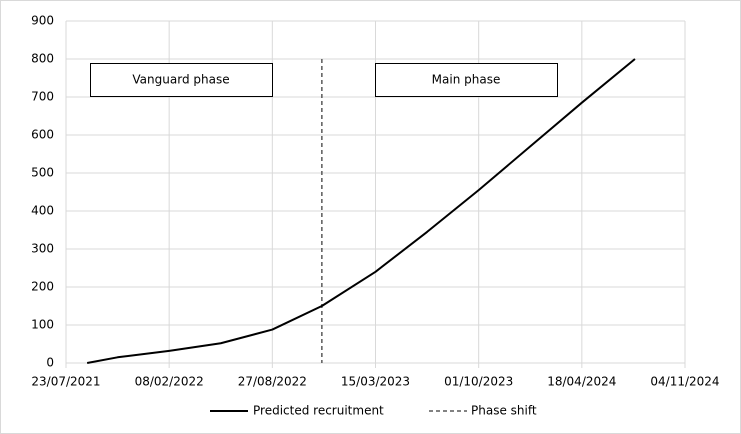  I want to click on x-tick-label: 01/10/2023, so click(478, 382).